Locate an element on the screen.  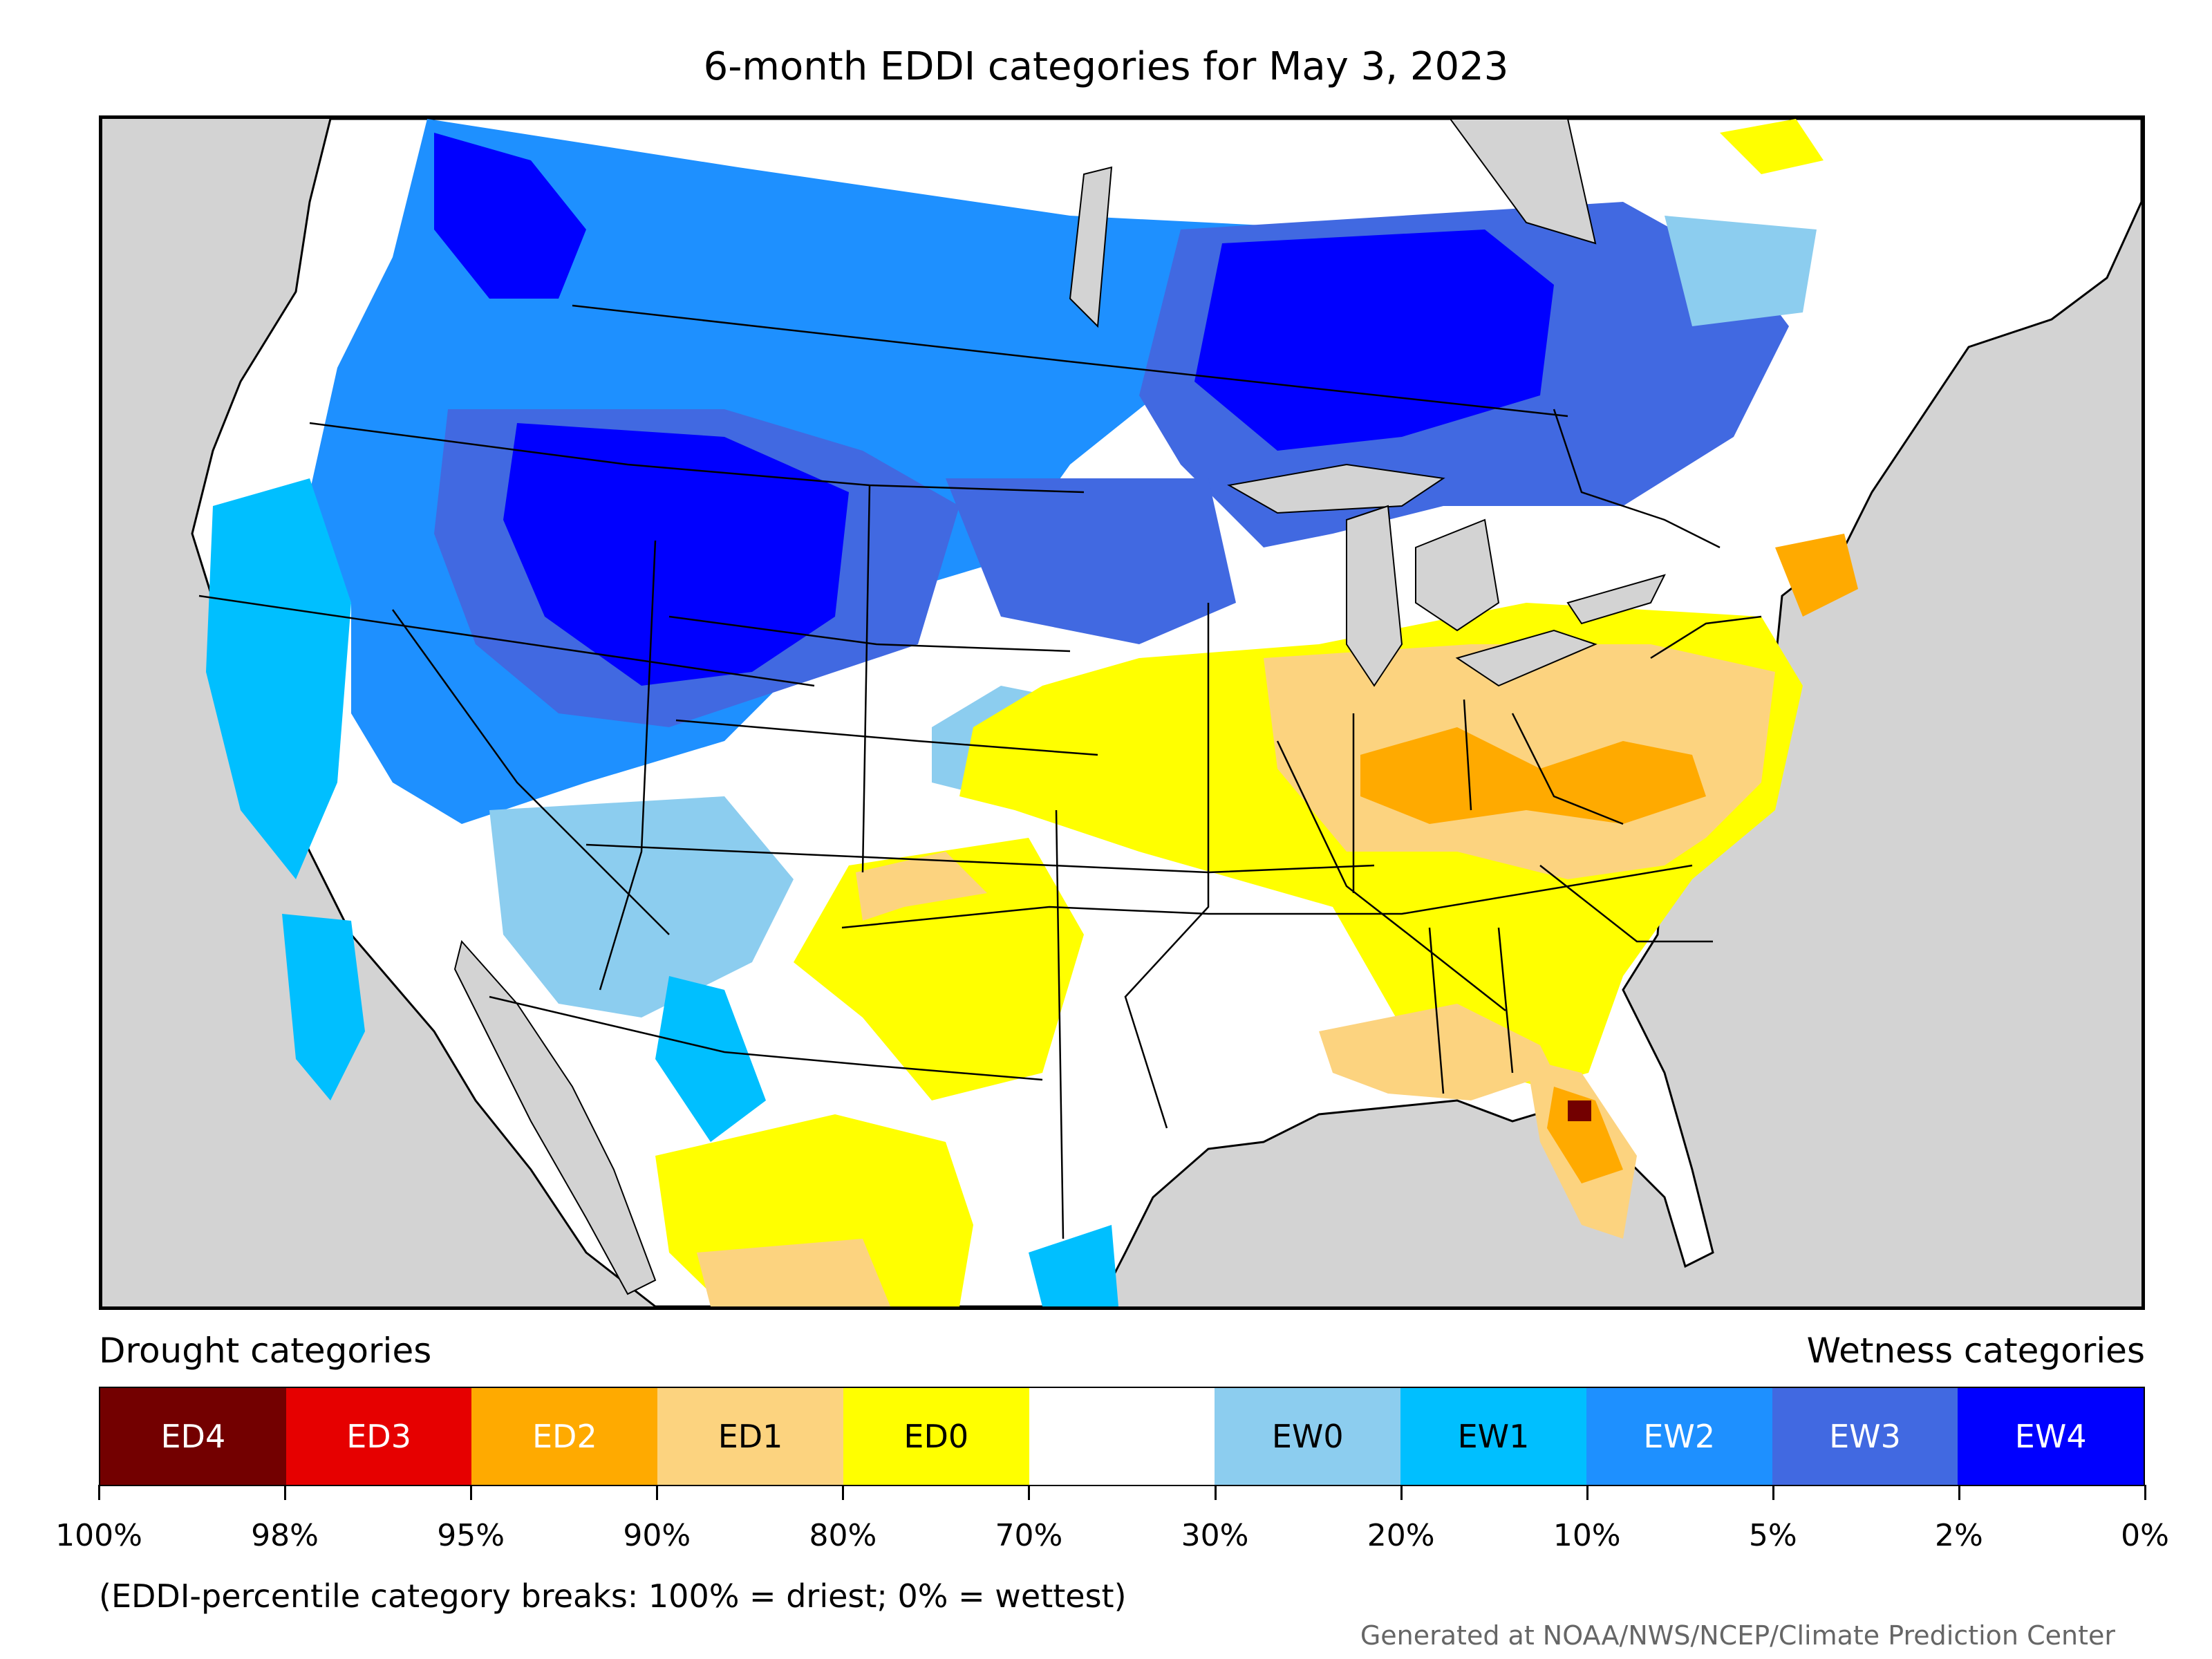
colorbar-ticks is located at coordinates (1122, 1493).